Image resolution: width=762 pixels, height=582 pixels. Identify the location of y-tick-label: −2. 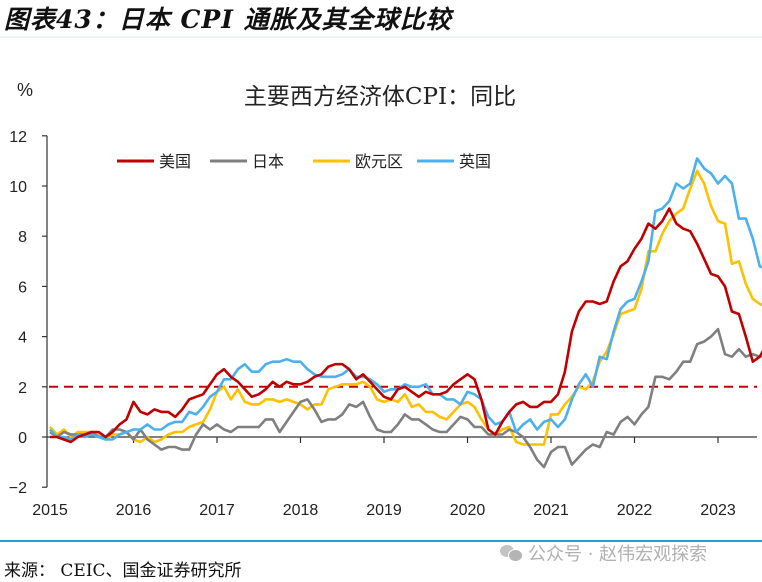
(18, 488).